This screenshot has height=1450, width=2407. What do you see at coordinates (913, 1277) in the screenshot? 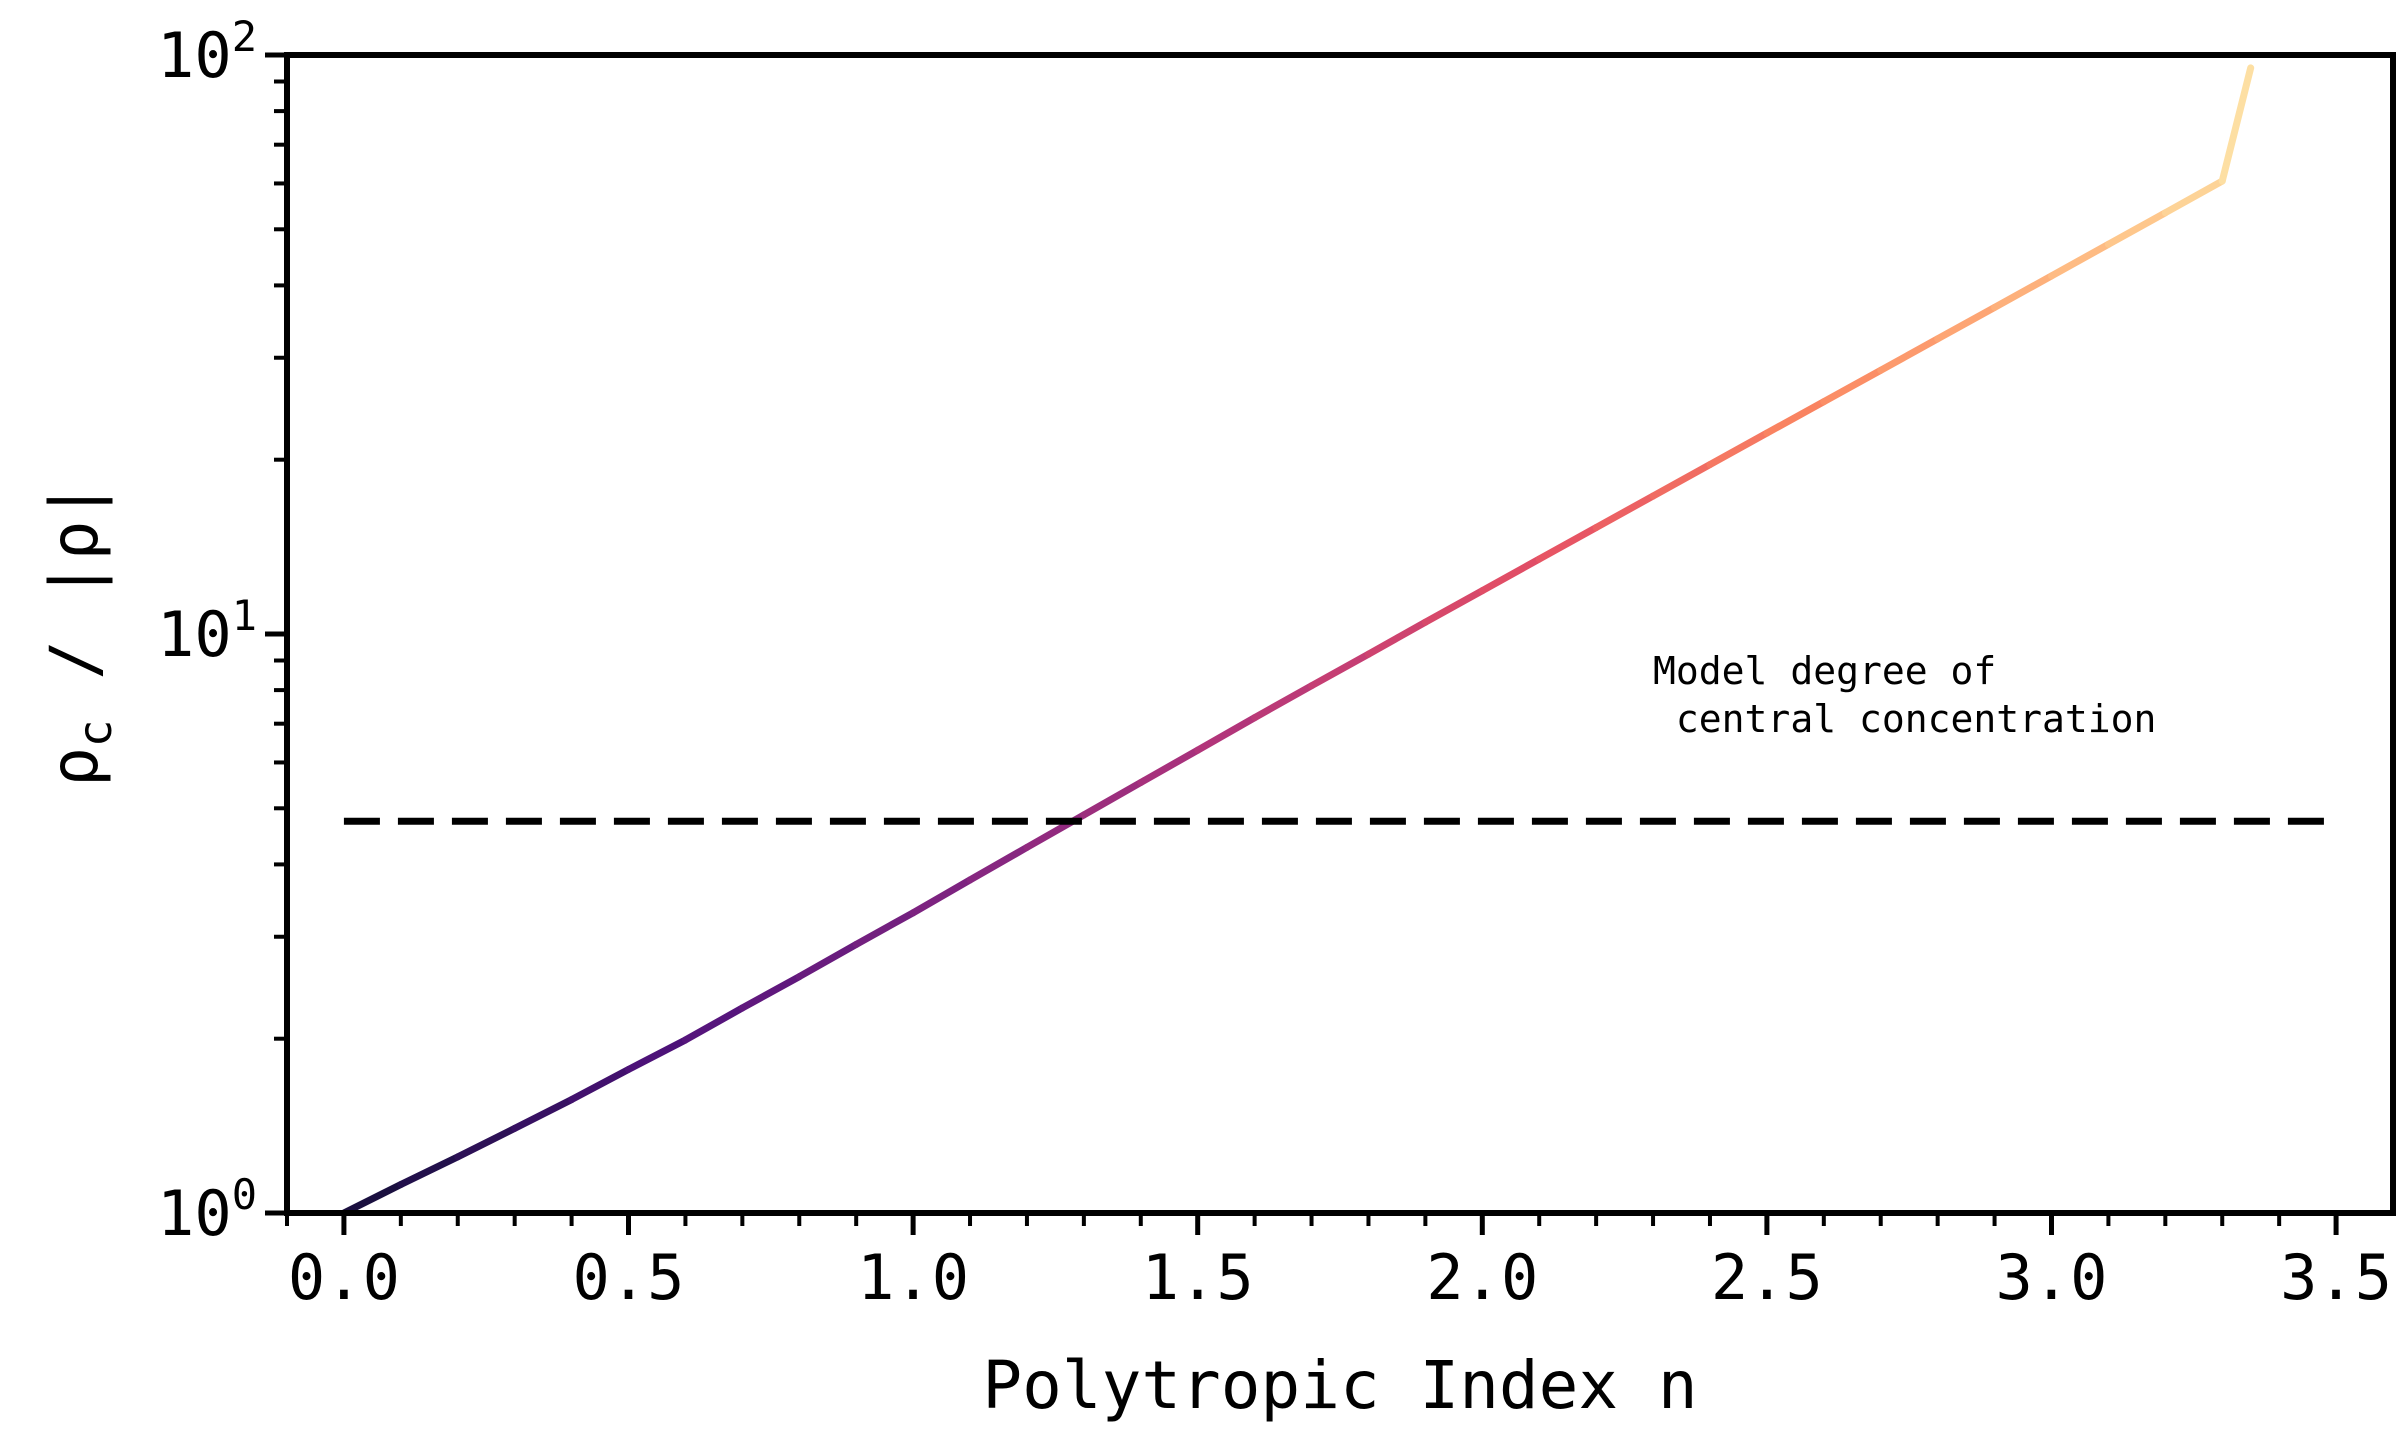
I see `x-tick-label: 1.0` at bounding box center [913, 1277].